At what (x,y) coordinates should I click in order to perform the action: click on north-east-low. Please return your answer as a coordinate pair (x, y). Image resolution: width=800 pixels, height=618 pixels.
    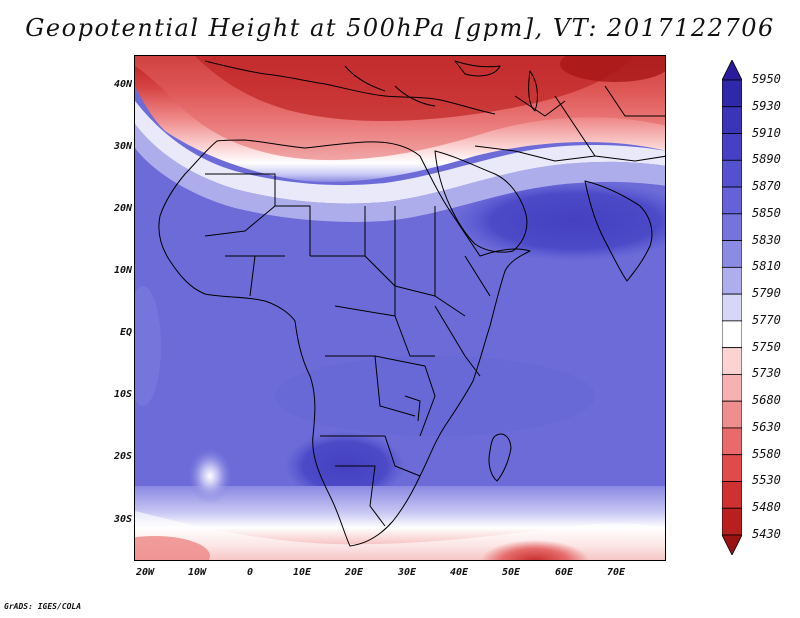
    Looking at the image, I should click on (612, 69).